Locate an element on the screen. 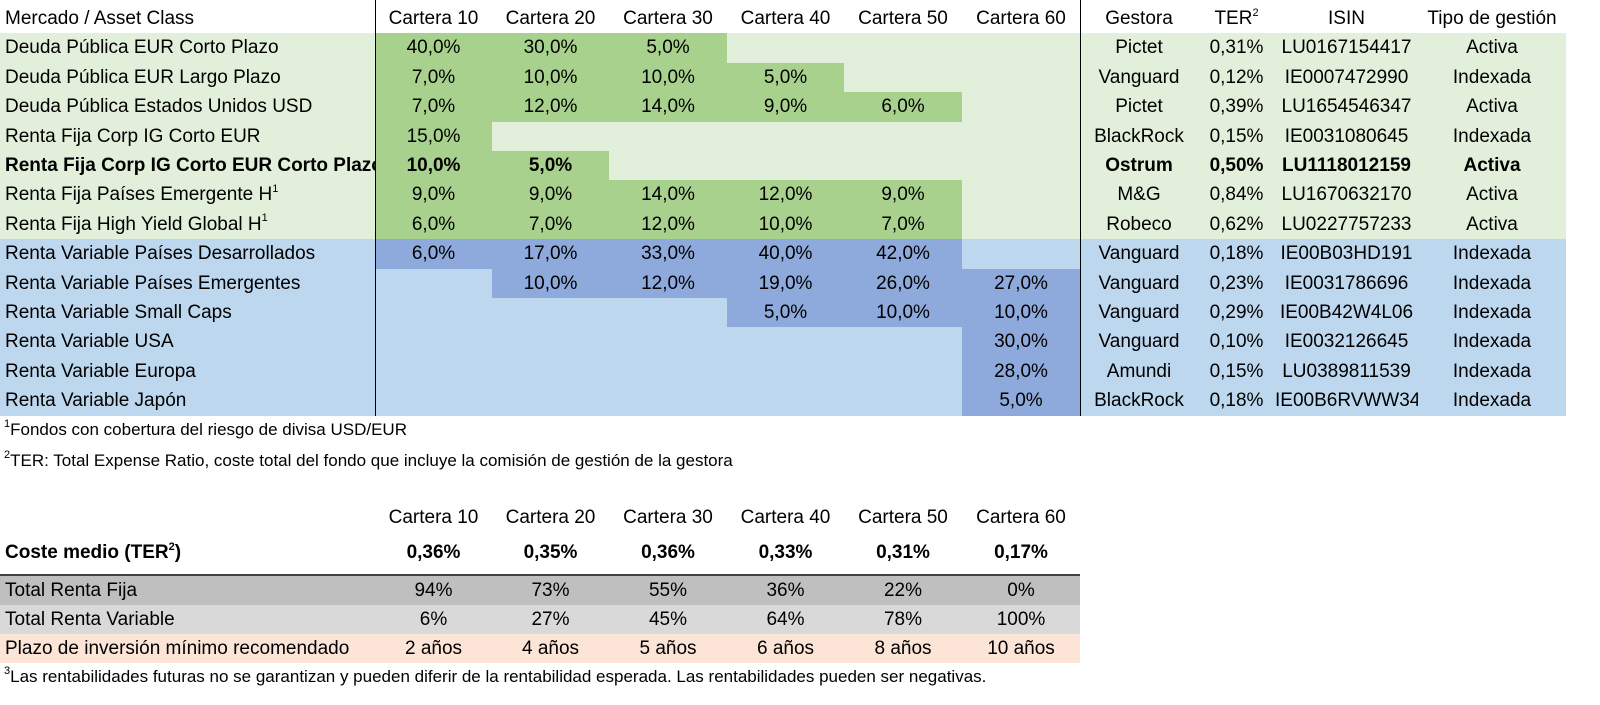 The height and width of the screenshot is (705, 1600). asset-class-label: Renta Fija Corp IG Corto EUR is located at coordinates (187, 136).